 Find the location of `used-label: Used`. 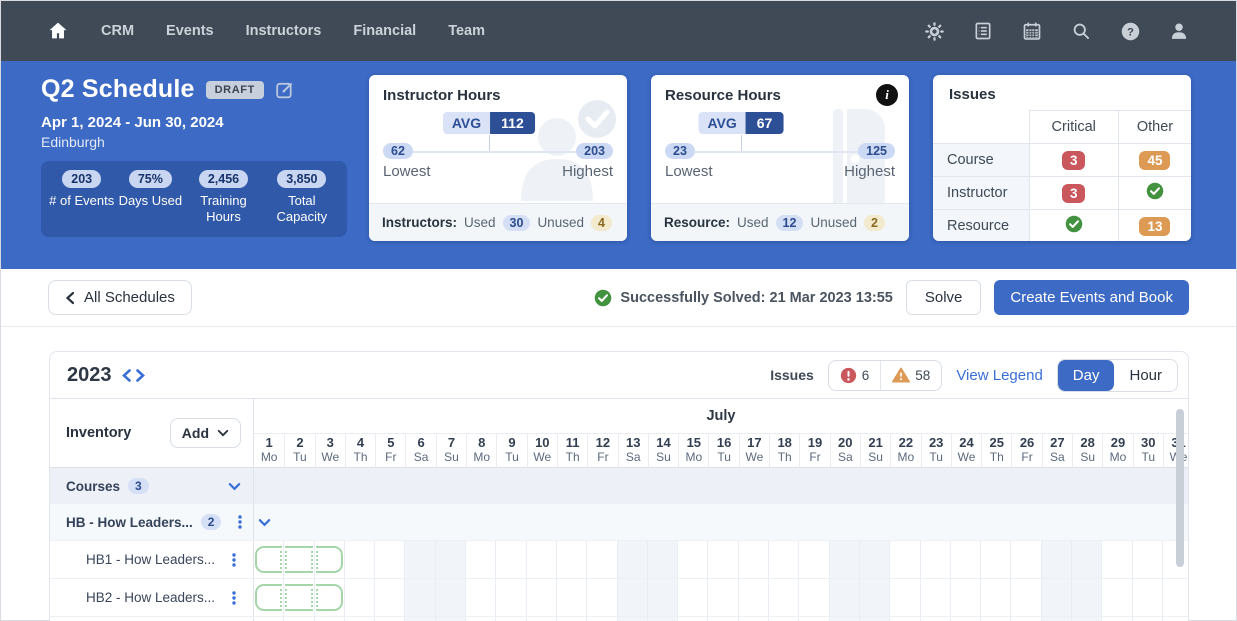

used-label: Used is located at coordinates (753, 222).